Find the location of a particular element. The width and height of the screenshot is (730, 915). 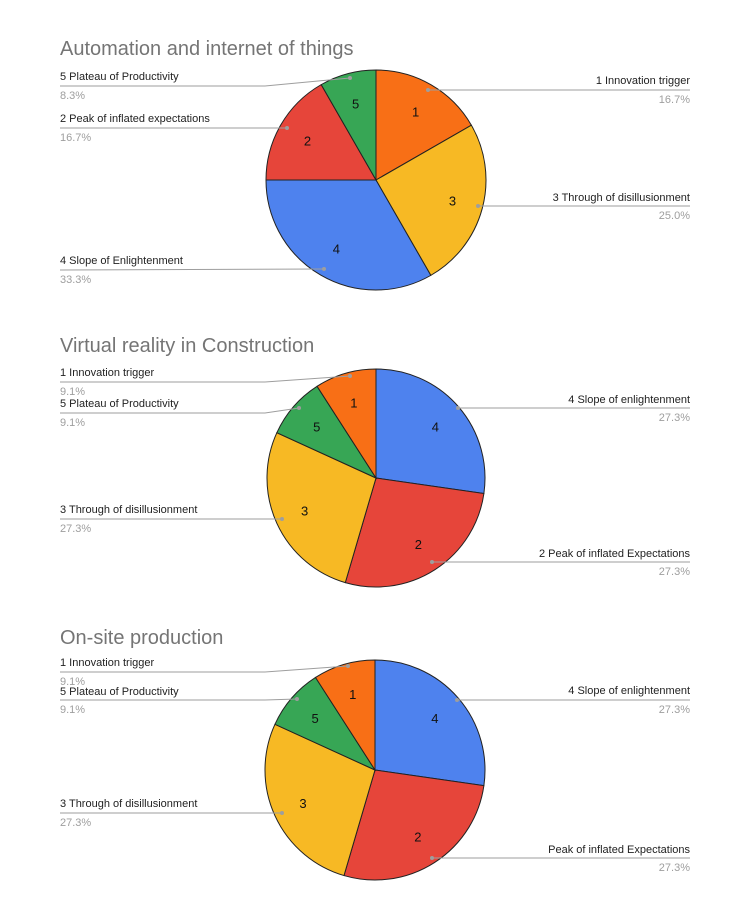

chart-title: Automation and internet of things is located at coordinates (207, 49).